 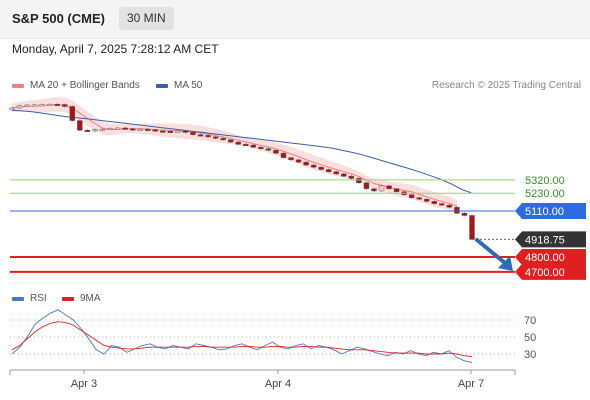 What do you see at coordinates (545, 181) in the screenshot?
I see `level-label-5320.00: 5320.00` at bounding box center [545, 181].